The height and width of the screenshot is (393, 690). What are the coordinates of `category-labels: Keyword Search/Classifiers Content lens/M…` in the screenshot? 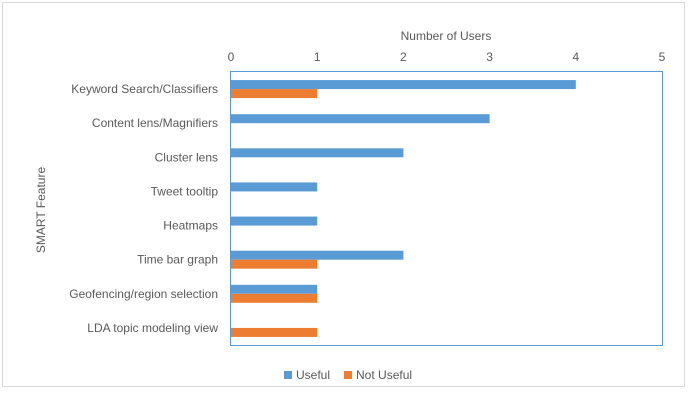 It's located at (143, 208).